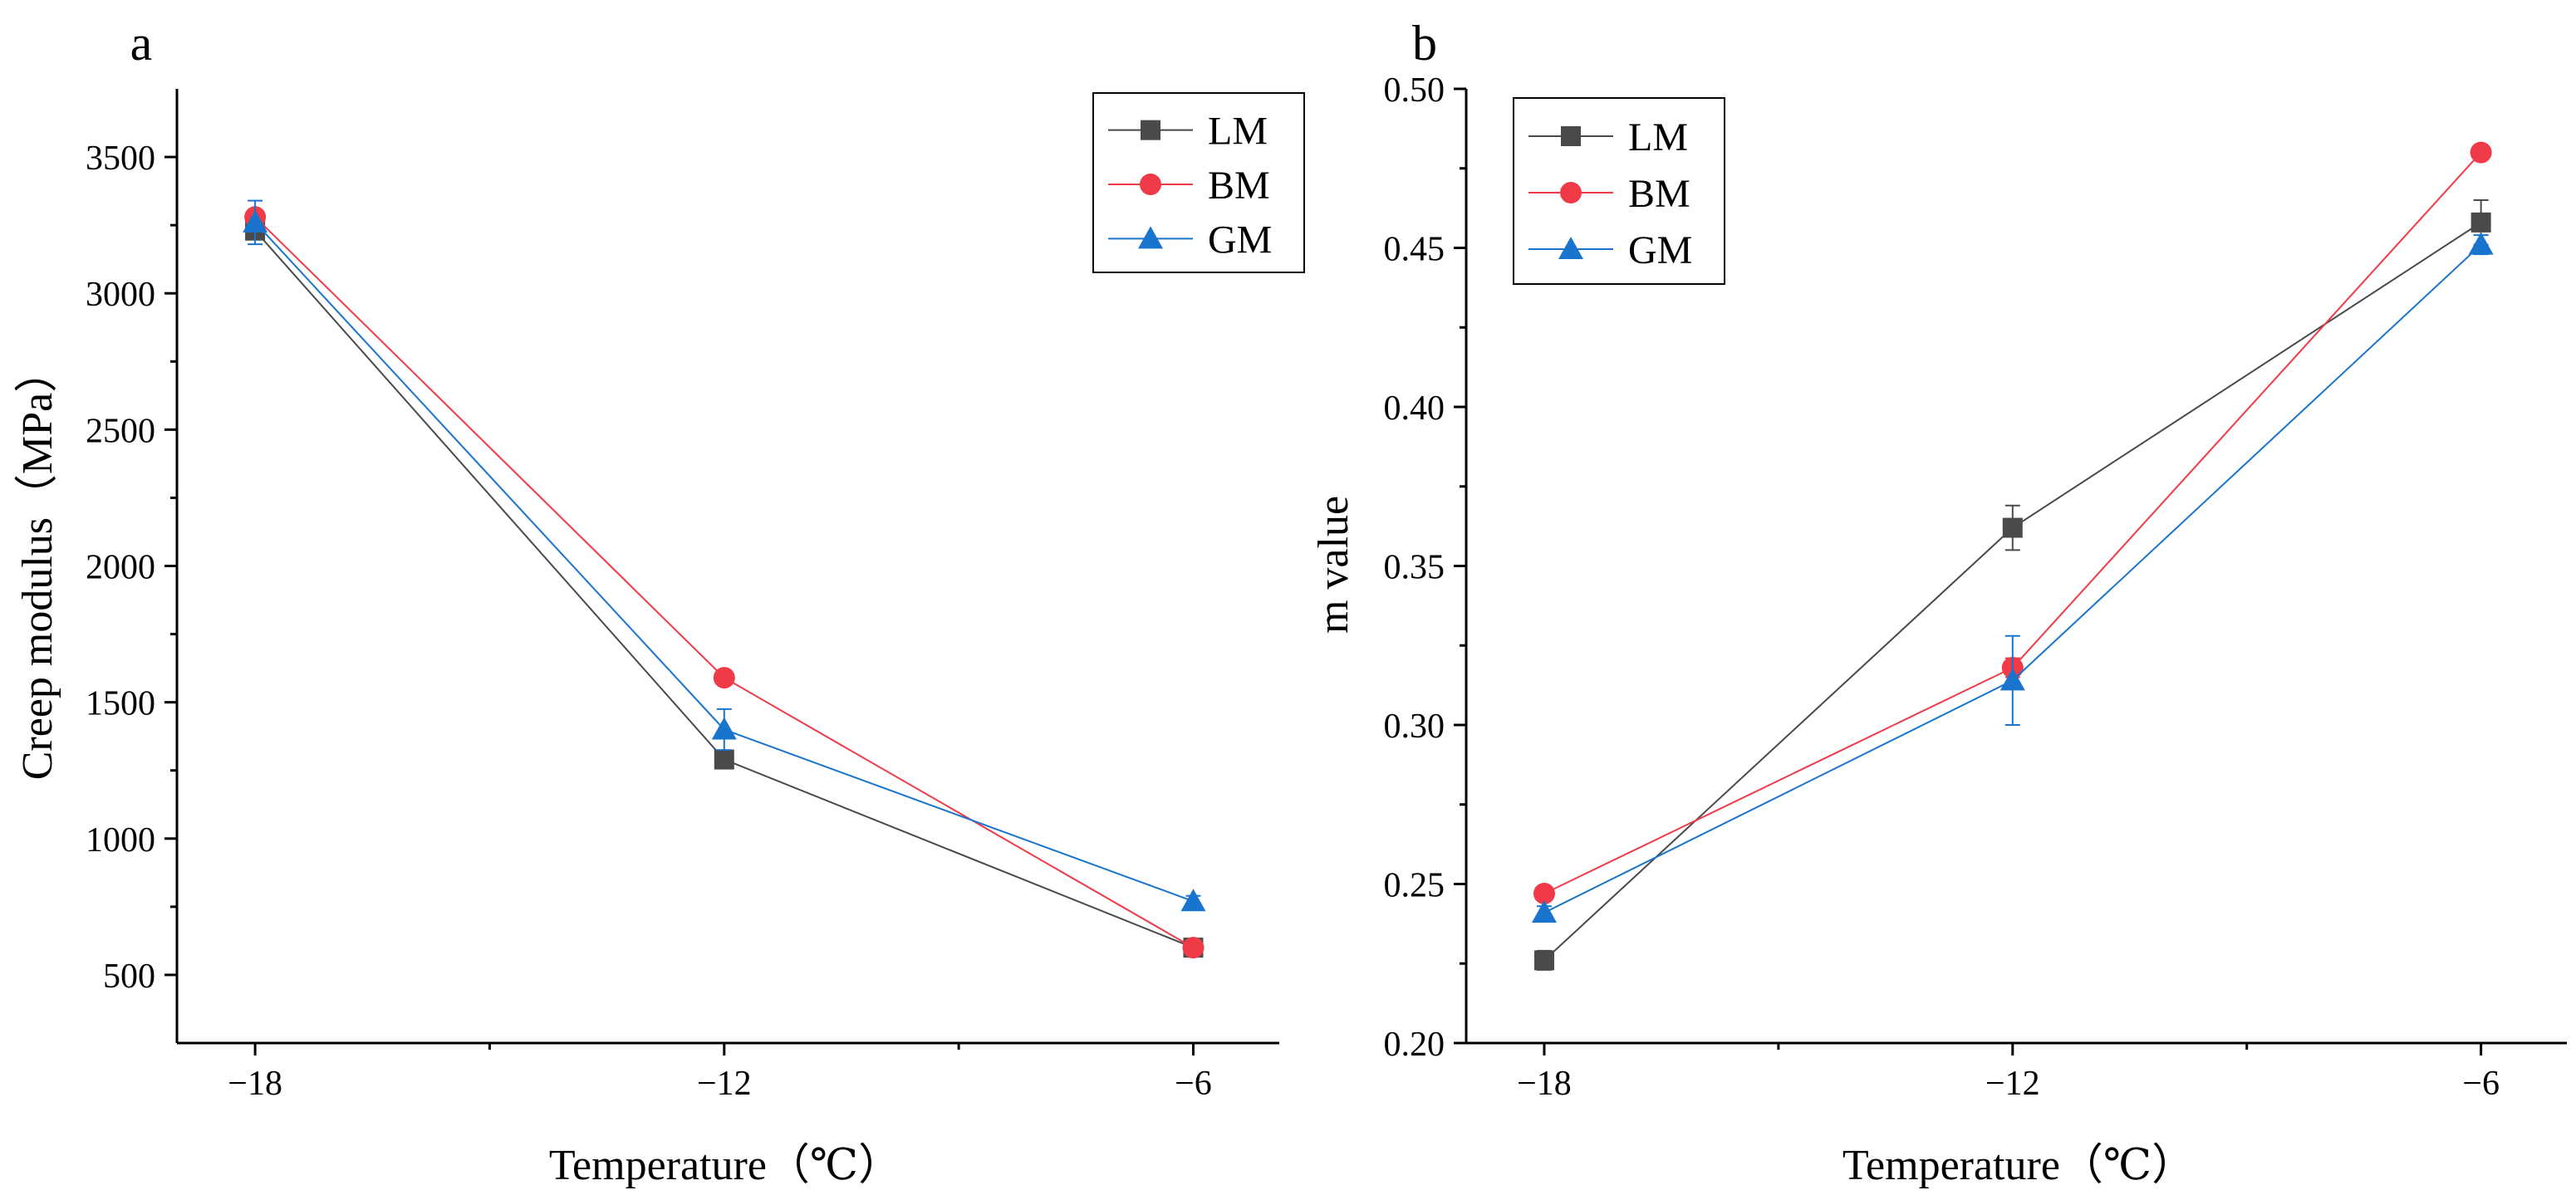 The height and width of the screenshot is (1200, 2576). What do you see at coordinates (1414, 1045) in the screenshot?
I see `y-tick-label: 0.20` at bounding box center [1414, 1045].